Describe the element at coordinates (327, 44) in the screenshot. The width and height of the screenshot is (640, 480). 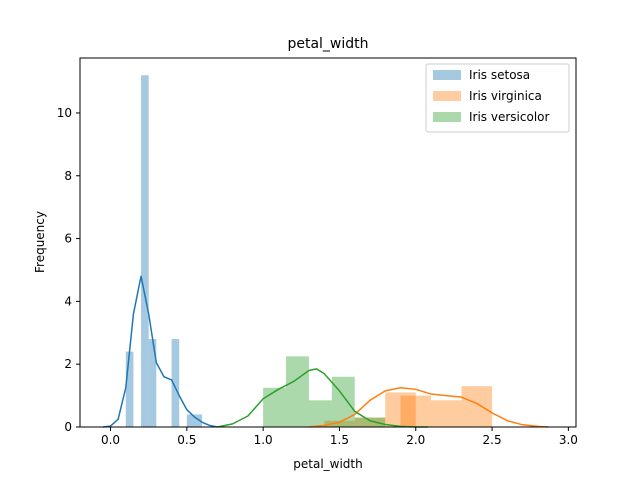
I see `chart-title: petal_width` at that location.